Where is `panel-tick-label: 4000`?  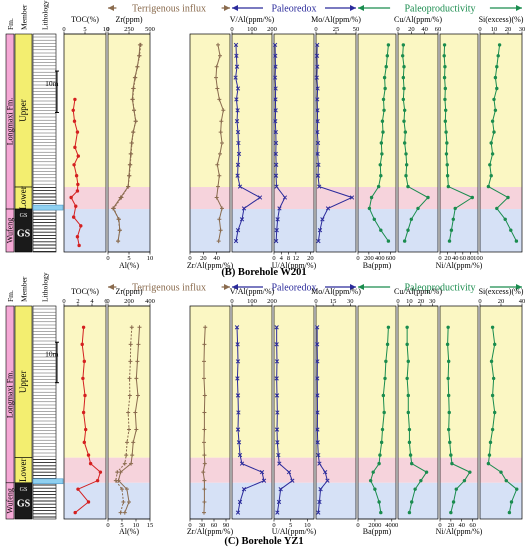 panel-tick-label: 4000 is located at coordinates (391, 525).